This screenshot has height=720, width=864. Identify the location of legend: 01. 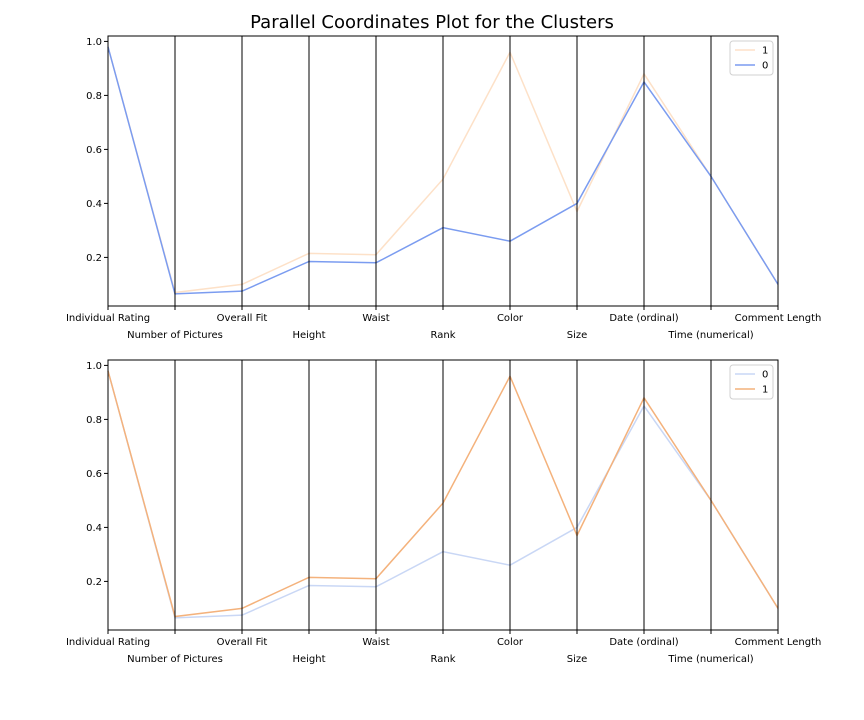
(751, 382).